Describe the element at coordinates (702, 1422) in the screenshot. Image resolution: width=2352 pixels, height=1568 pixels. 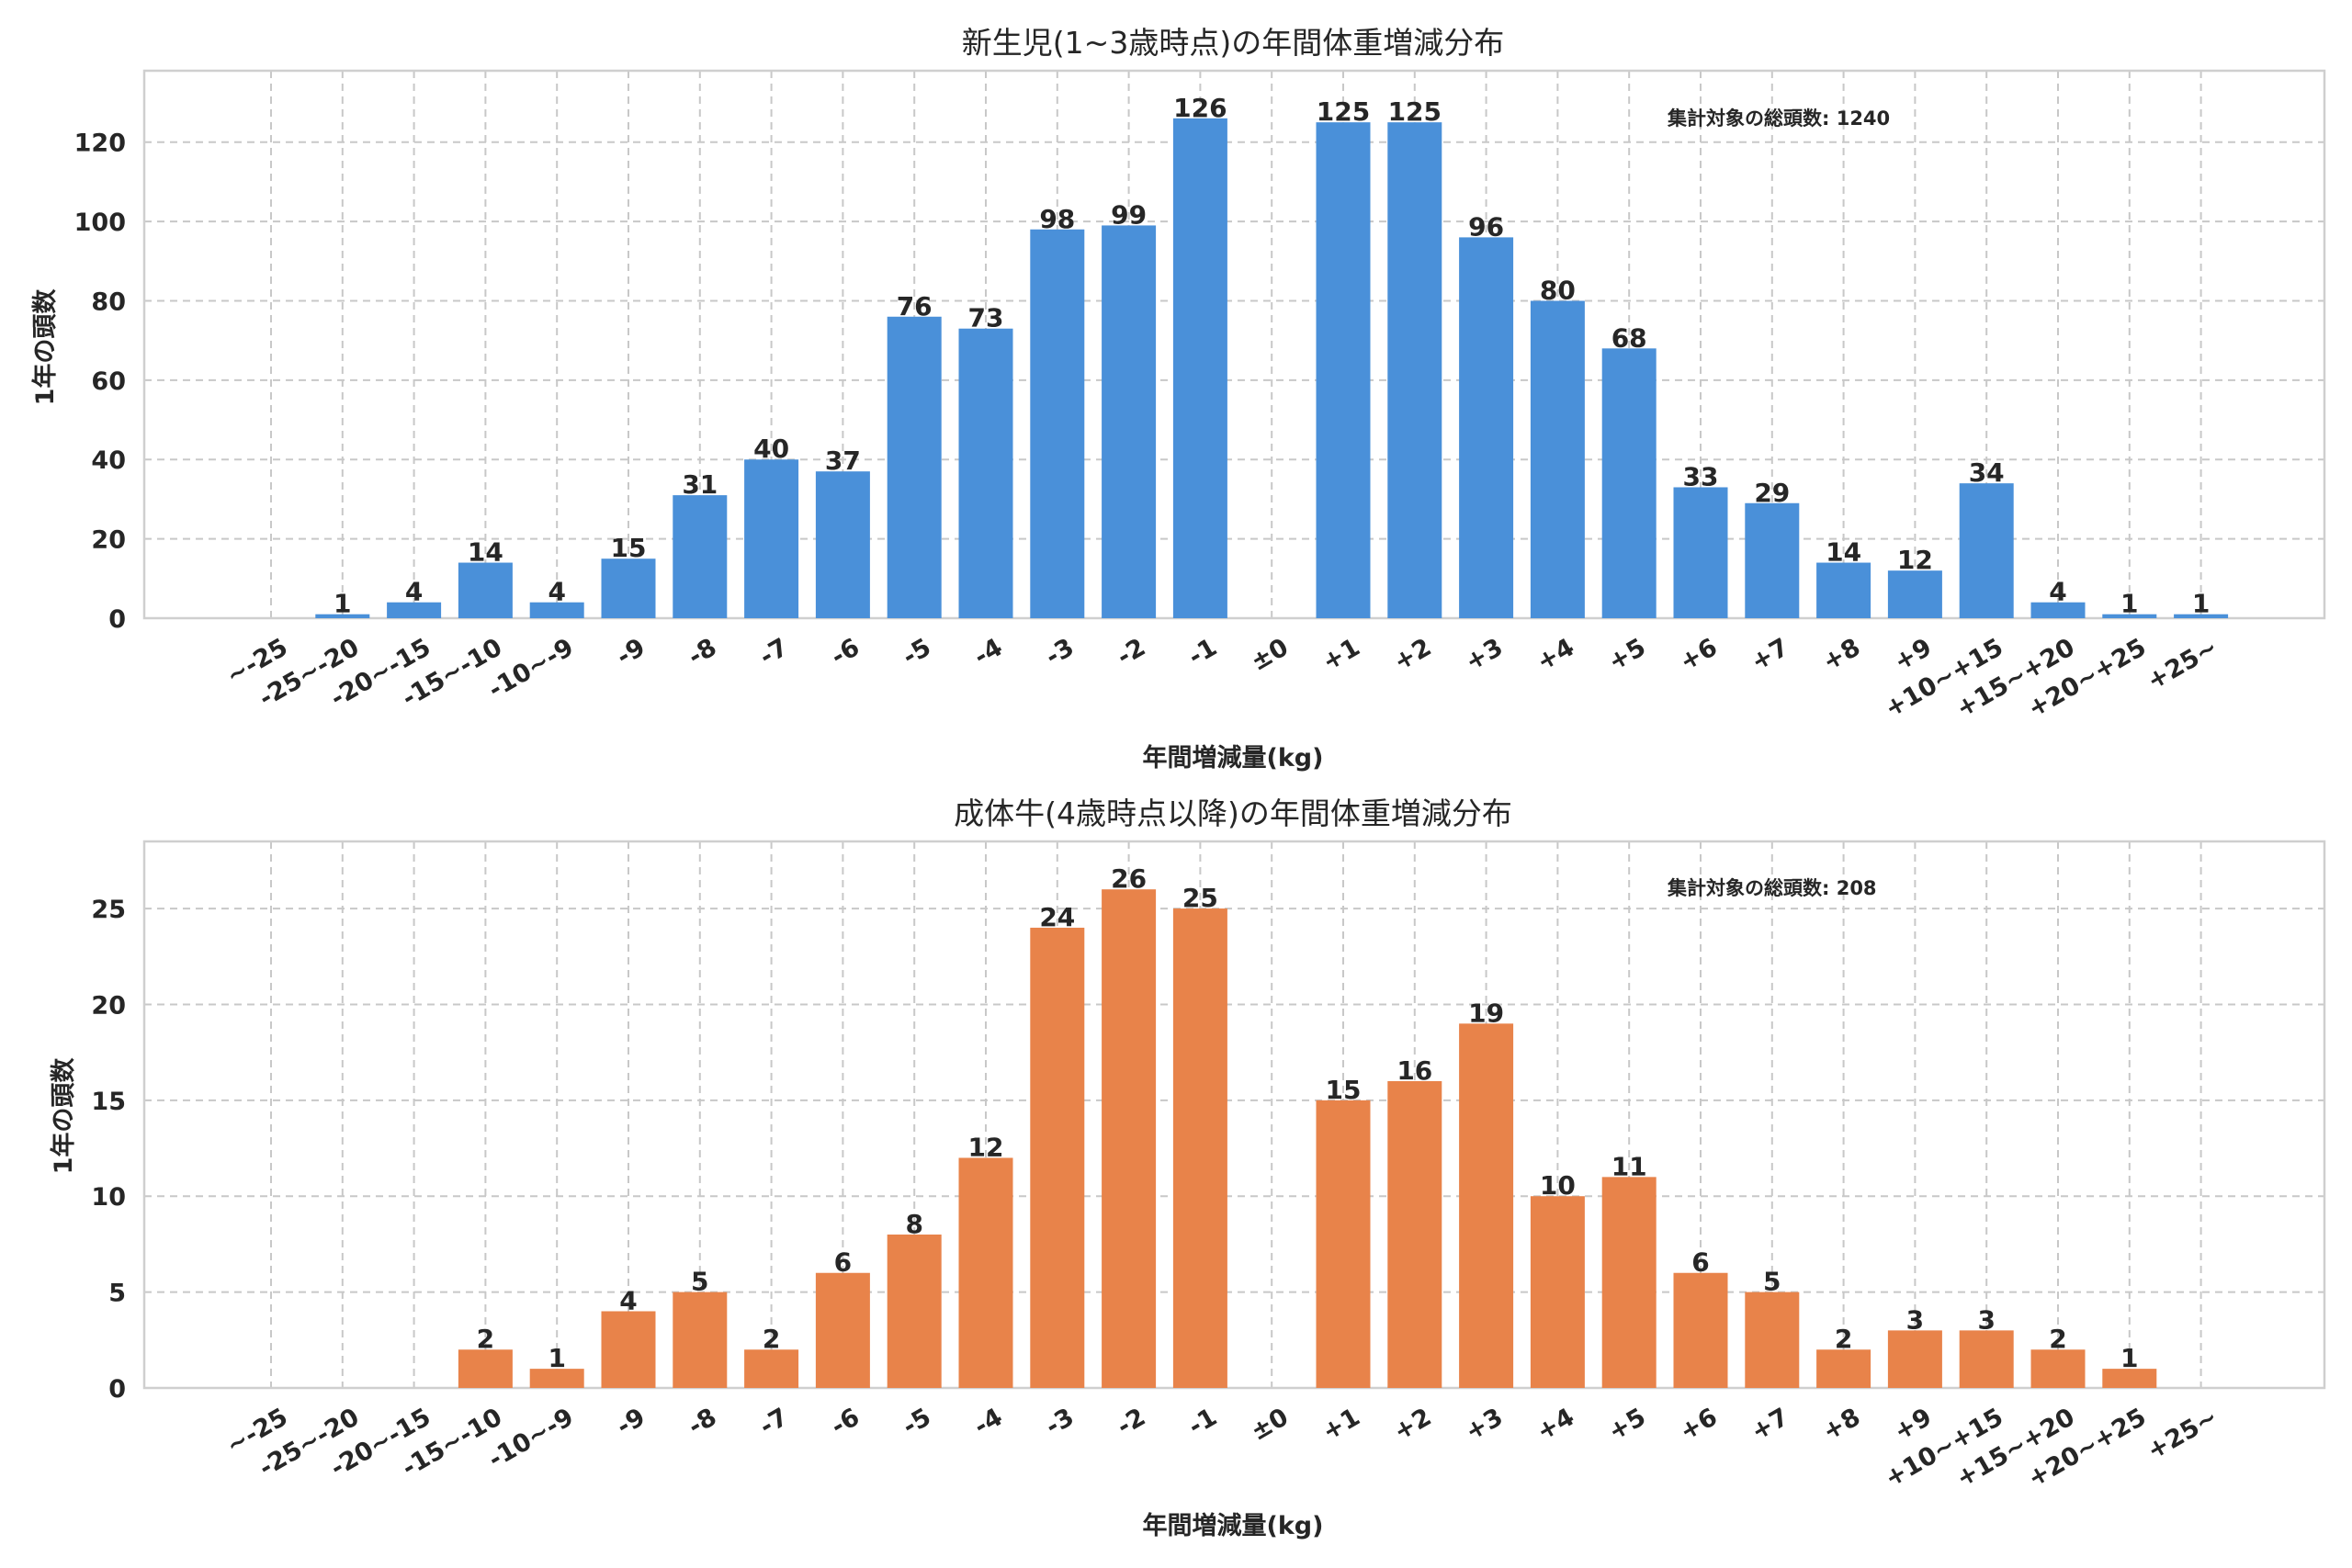
I see `x-tick-label: -8` at that location.